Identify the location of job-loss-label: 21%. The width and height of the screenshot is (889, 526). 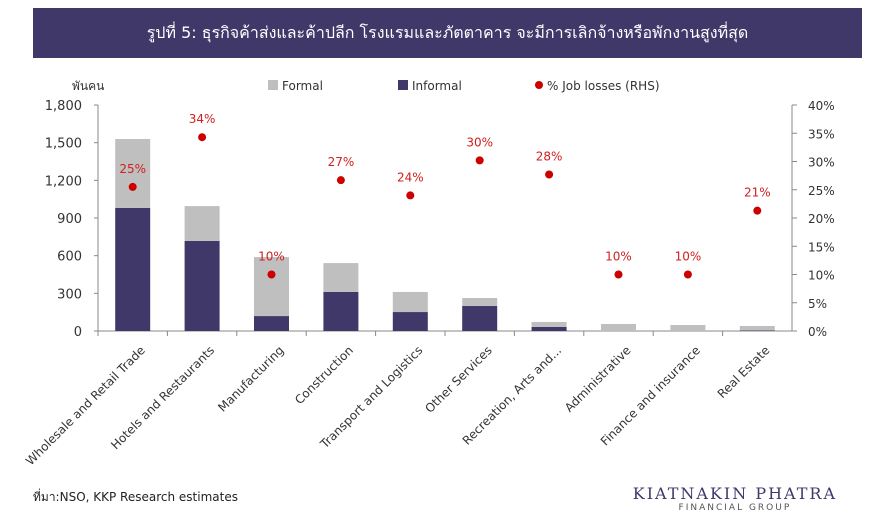
(757, 193).